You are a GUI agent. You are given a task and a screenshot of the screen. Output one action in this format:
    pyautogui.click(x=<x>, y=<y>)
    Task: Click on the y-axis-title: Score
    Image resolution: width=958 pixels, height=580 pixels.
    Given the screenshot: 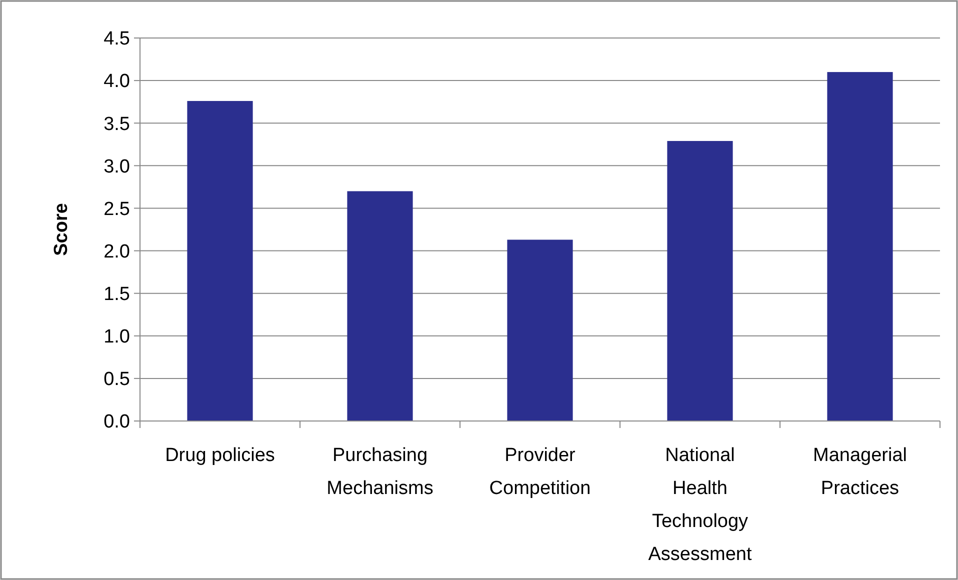 What is the action you would take?
    pyautogui.click(x=61, y=229)
    